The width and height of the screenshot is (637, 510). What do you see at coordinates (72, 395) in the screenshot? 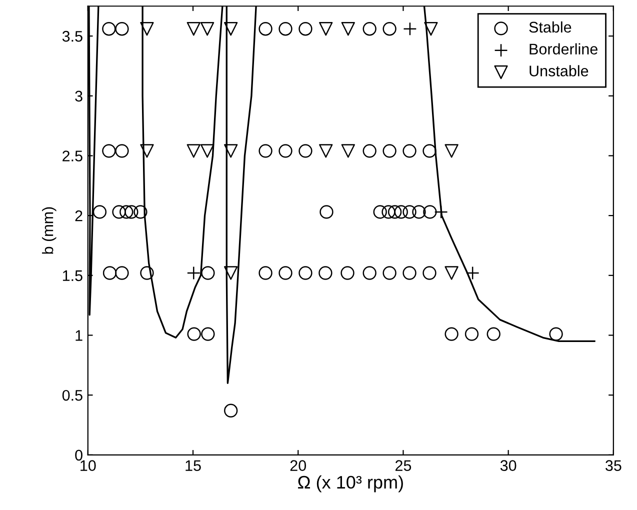
I see `y-tick-label: 0.5` at bounding box center [72, 395].